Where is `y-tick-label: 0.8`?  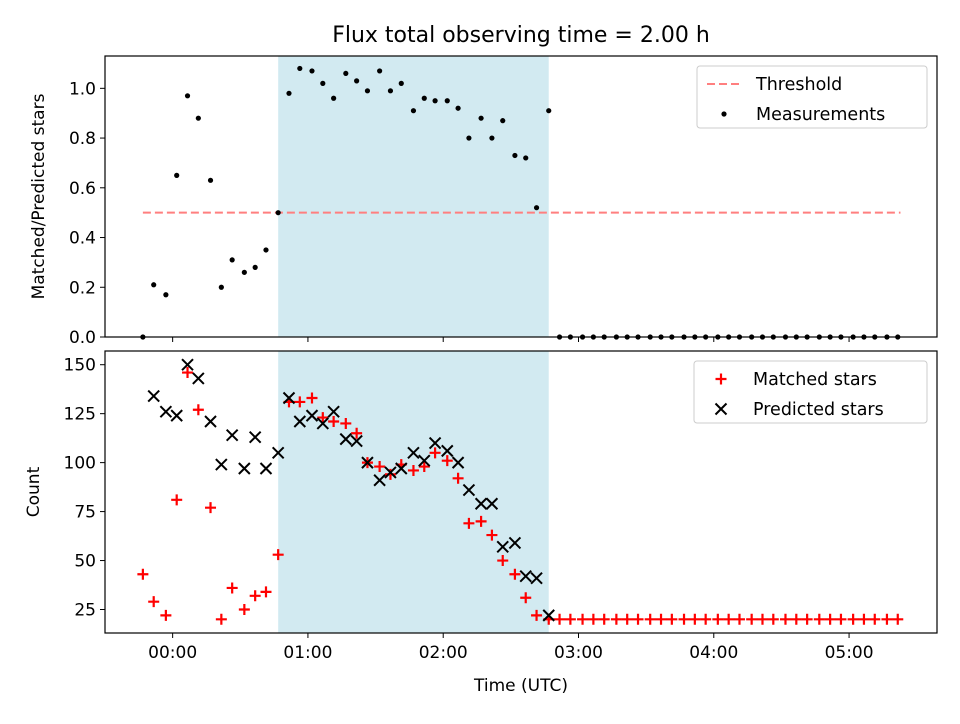 y-tick-label: 0.8 is located at coordinates (82, 139).